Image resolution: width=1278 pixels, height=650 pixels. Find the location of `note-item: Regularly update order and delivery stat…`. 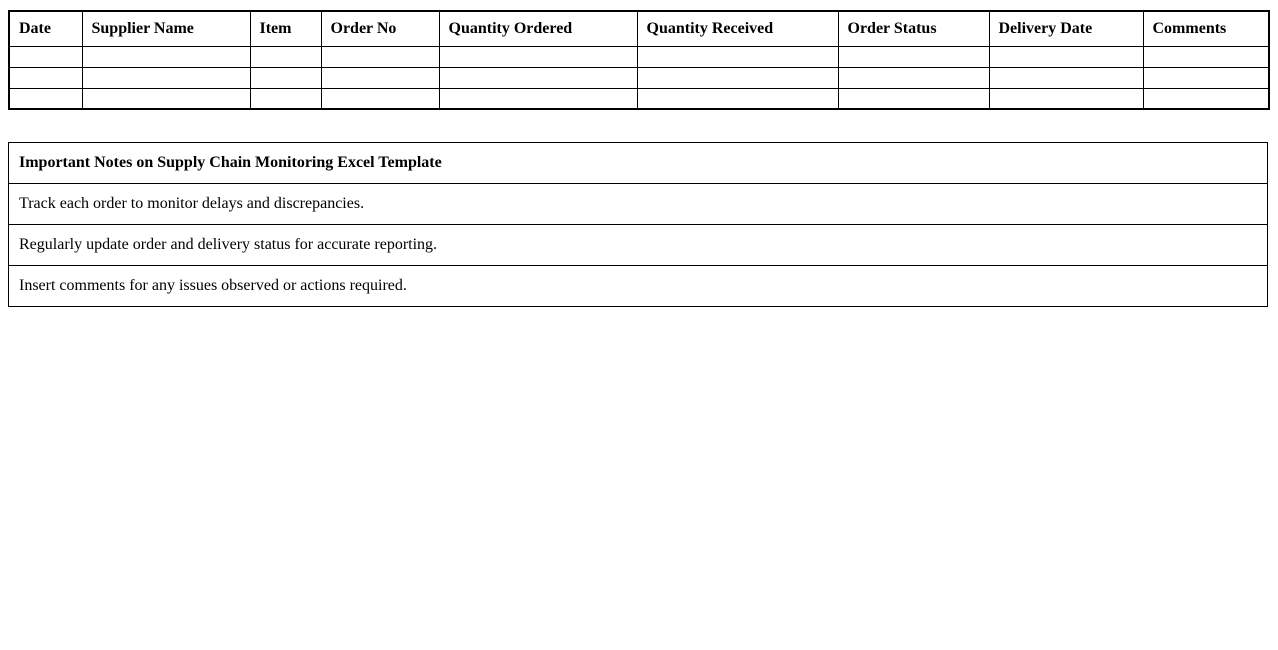

note-item: Regularly update order and delivery stat… is located at coordinates (638, 245).